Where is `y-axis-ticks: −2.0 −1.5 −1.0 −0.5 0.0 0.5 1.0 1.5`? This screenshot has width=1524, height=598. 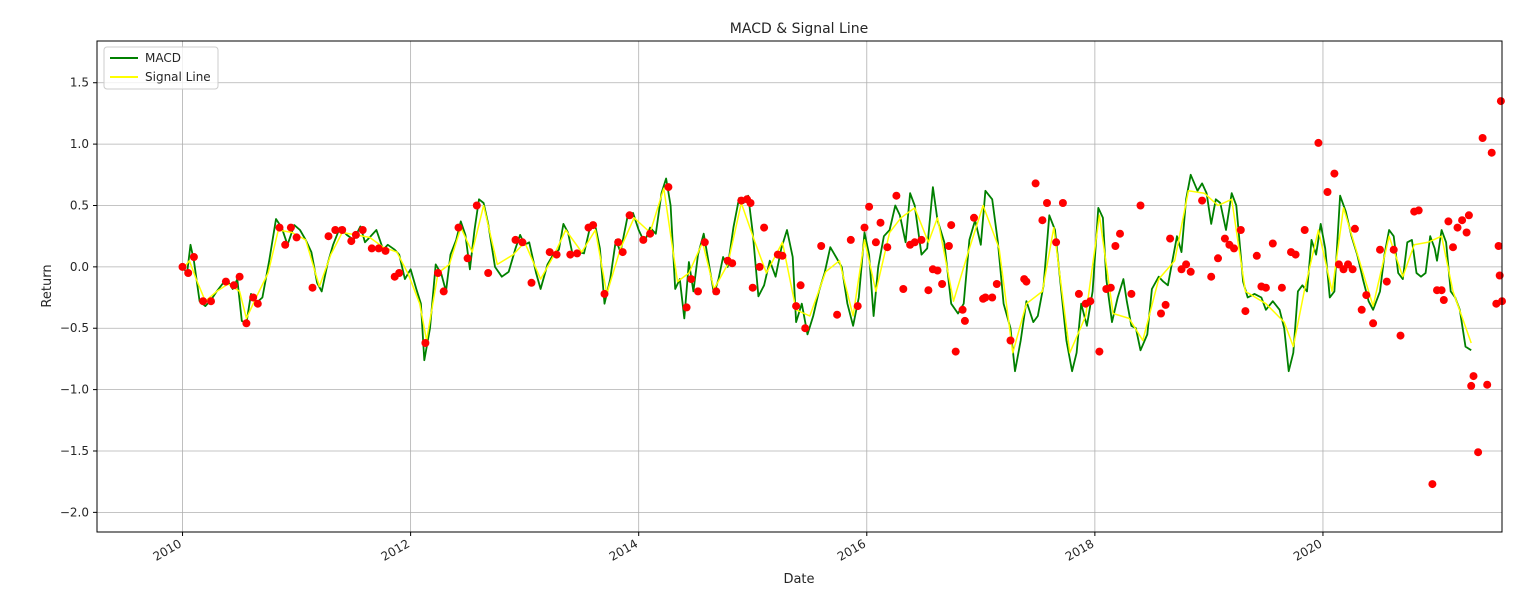 y-axis-ticks: −2.0 −1.5 −1.0 −0.5 0.0 0.5 1.0 1.5 is located at coordinates (78, 297).